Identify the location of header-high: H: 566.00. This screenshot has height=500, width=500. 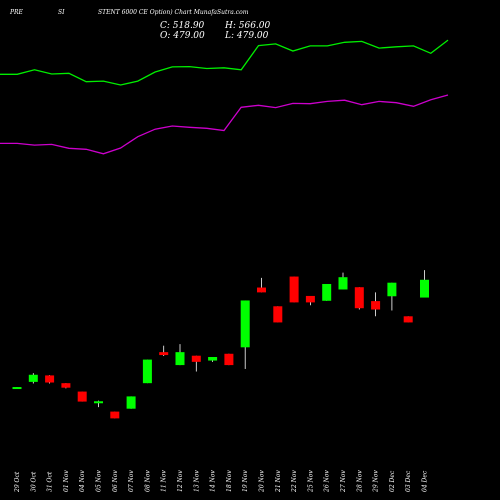
(247, 26).